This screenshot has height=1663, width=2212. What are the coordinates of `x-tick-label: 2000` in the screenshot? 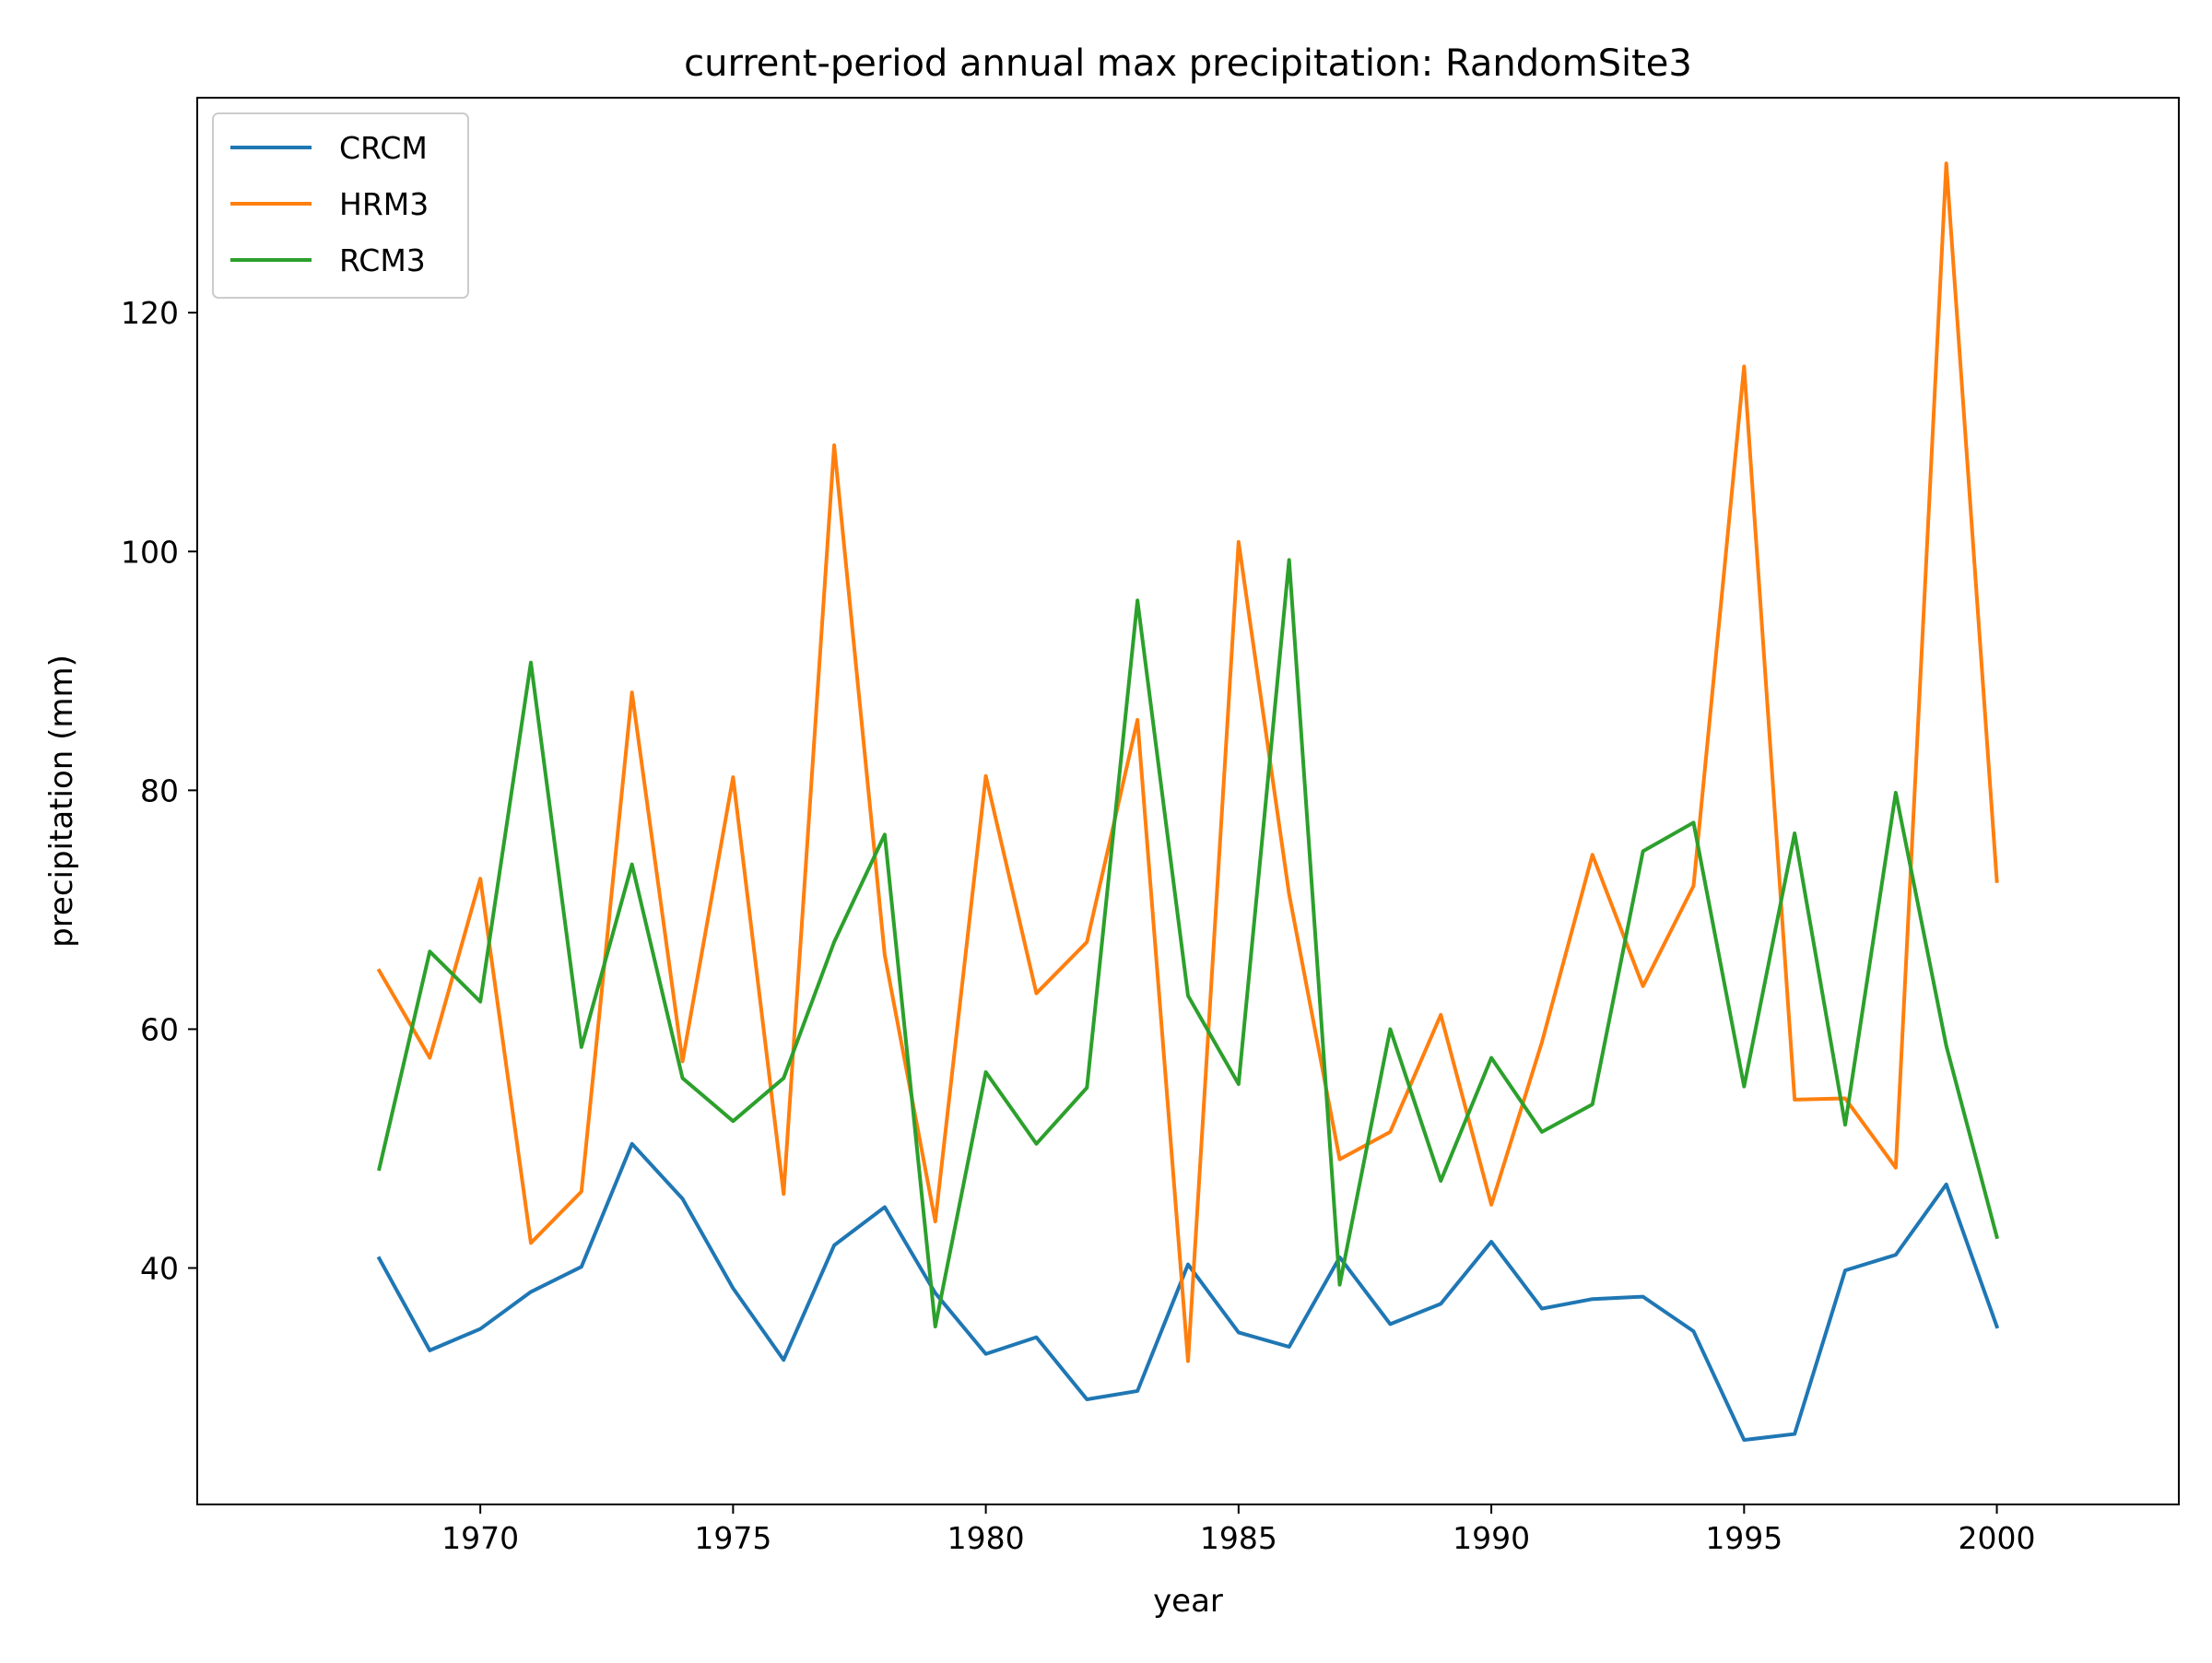 It's located at (1997, 1538).